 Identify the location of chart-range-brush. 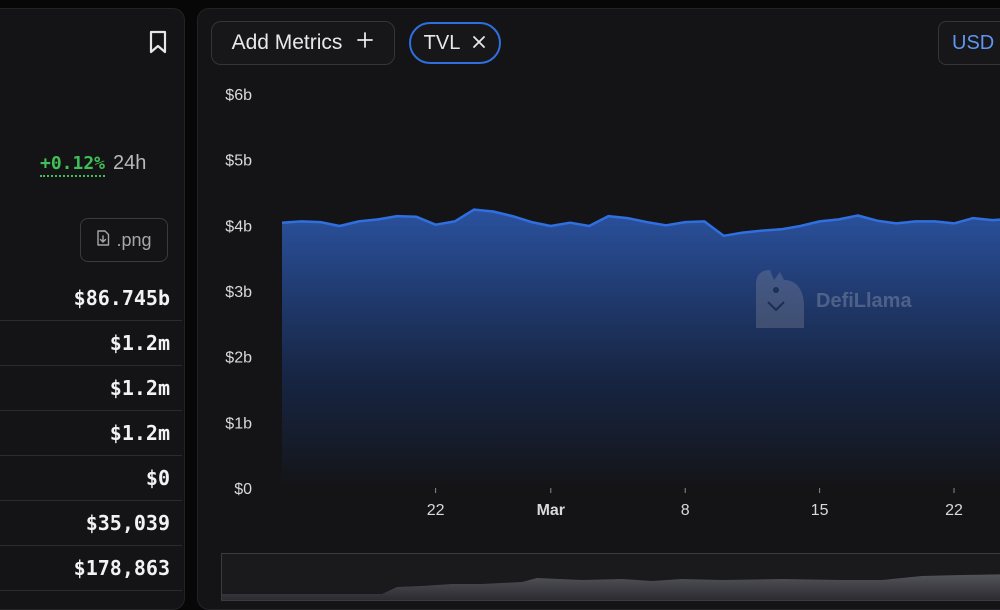
(610, 577).